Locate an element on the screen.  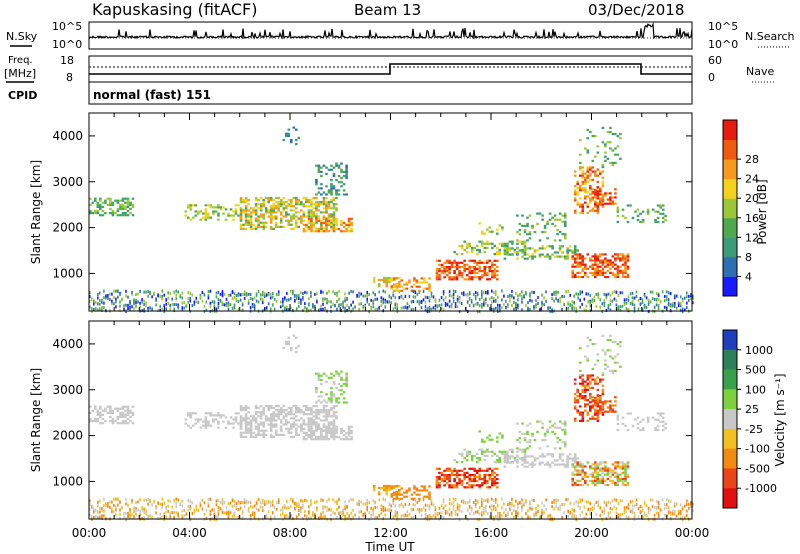
power-cell-1992 is located at coordinates (347, 298).